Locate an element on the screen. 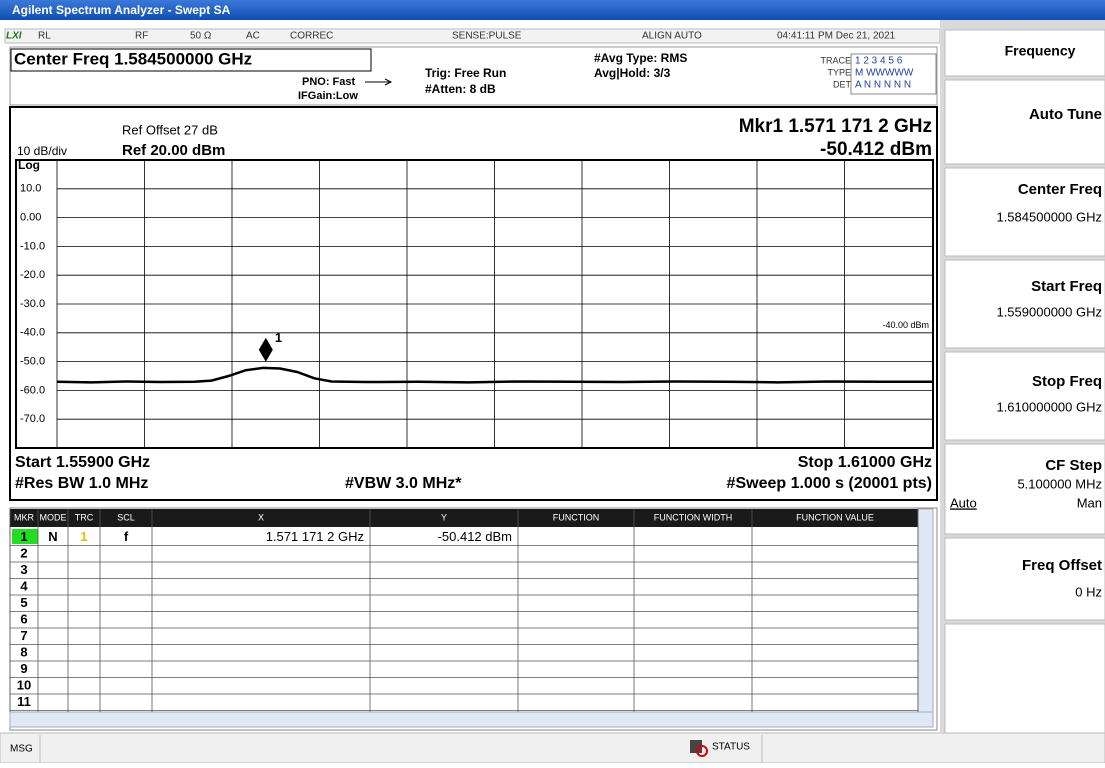 The width and height of the screenshot is (1105, 768). active-marker-cell is located at coordinates (25, 536).